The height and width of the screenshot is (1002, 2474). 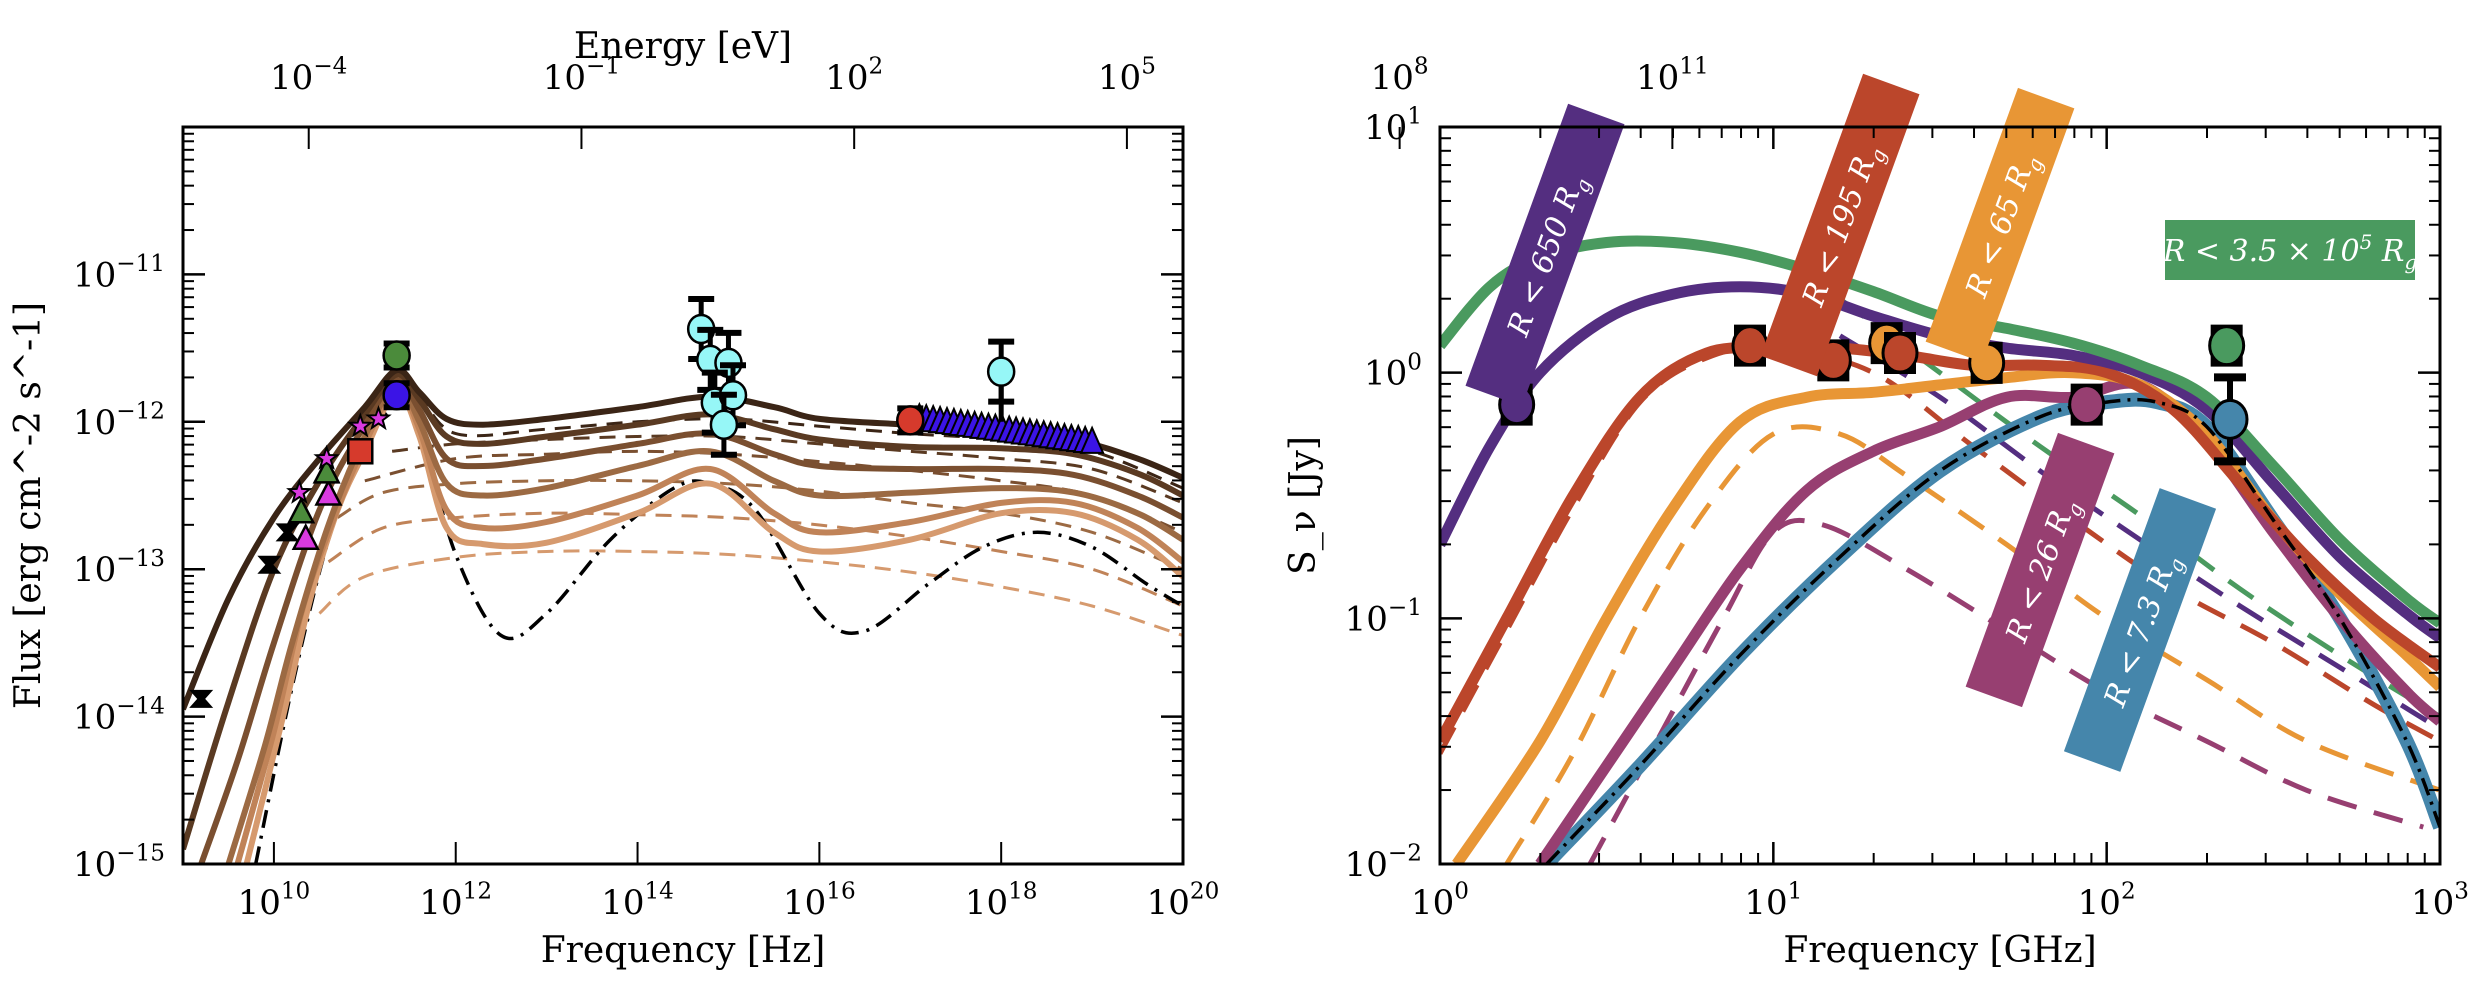 I want to click on label-sup: 5, so click(x=2366, y=242).